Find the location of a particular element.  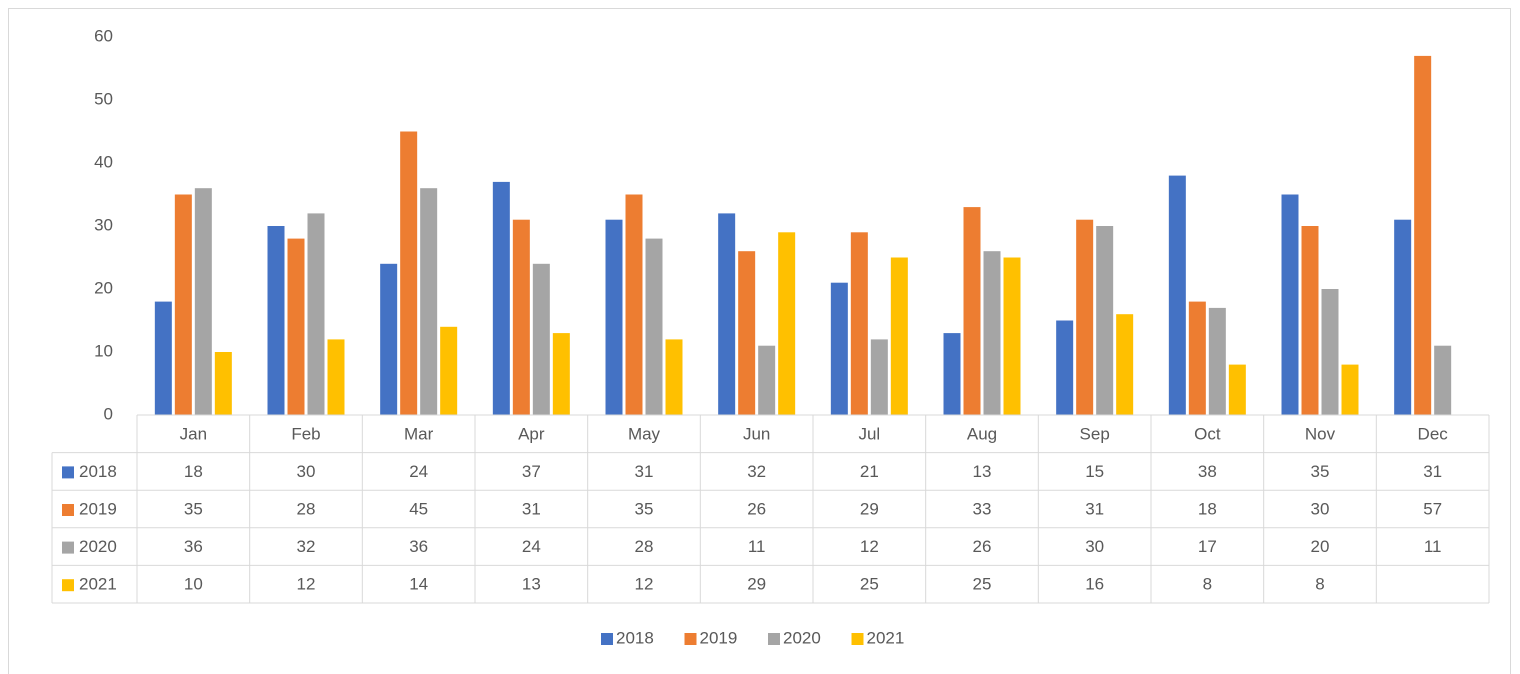

x-tick-label: May is located at coordinates (644, 433).